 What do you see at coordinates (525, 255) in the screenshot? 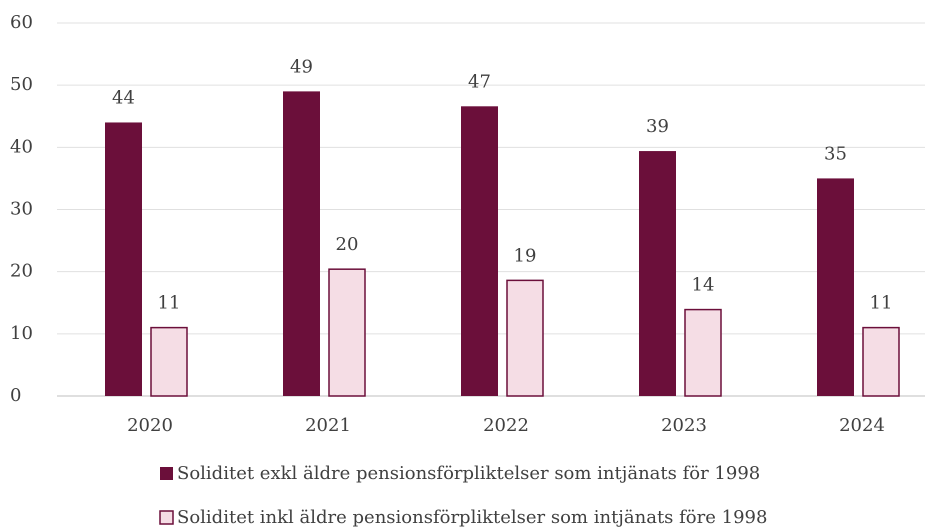
I see `data-label: 19` at bounding box center [525, 255].